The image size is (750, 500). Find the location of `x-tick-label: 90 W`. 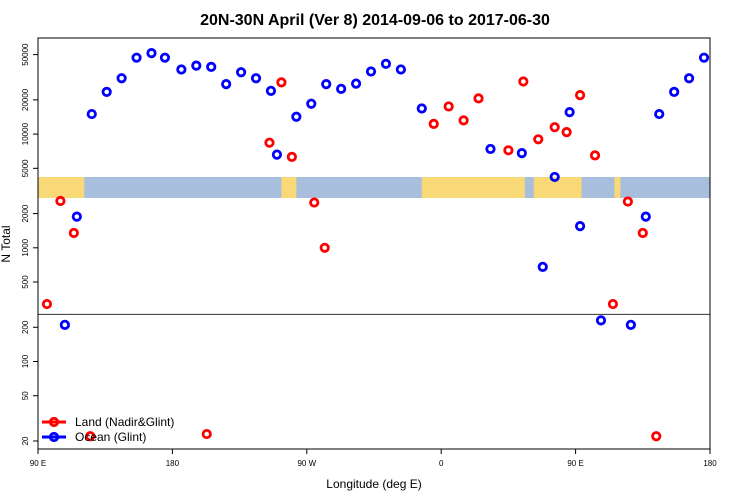

x-tick-label: 90 W is located at coordinates (306, 463).